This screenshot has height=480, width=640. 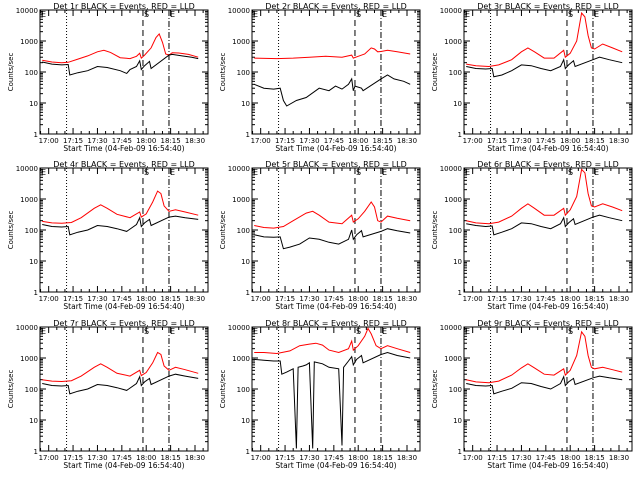 What do you see at coordinates (548, 6) in the screenshot?
I see `panel-title: Det 3r BLACK = Events, RED = LLD` at bounding box center [548, 6].